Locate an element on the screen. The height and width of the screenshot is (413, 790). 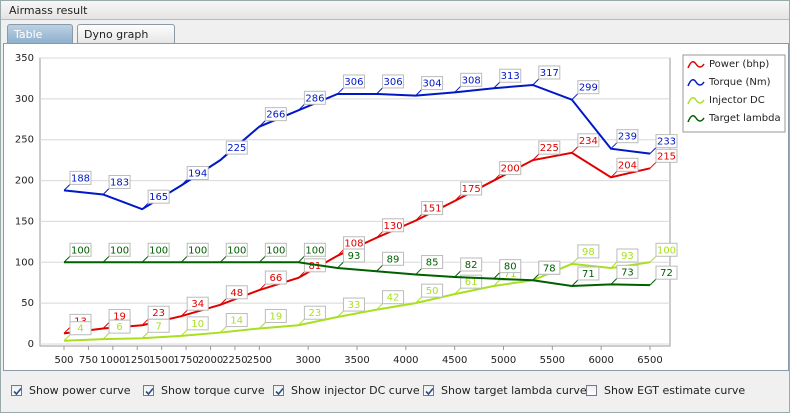
tab: Dyno graph view is located at coordinates (126, 42).